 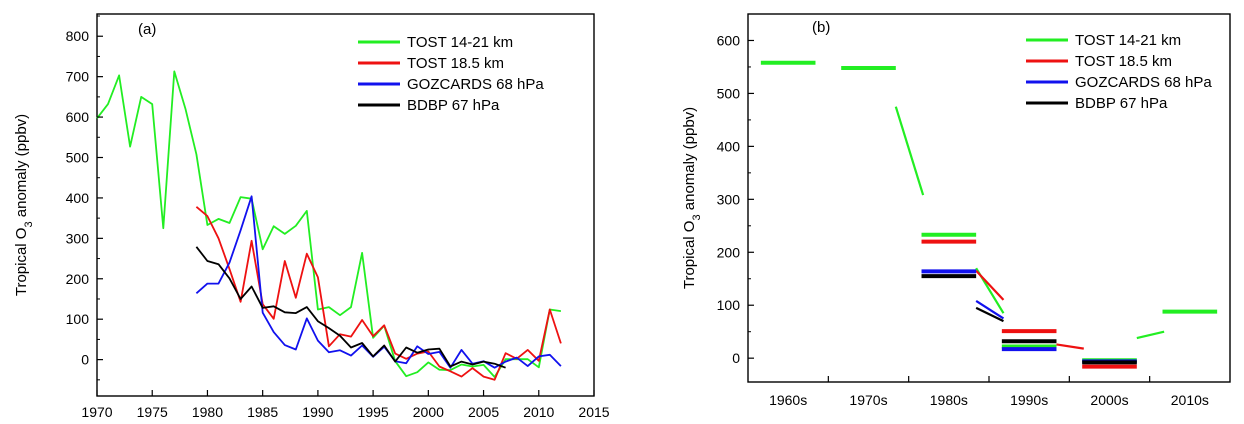 What do you see at coordinates (949, 400) in the screenshot?
I see `x-tick-label: 1980s` at bounding box center [949, 400].